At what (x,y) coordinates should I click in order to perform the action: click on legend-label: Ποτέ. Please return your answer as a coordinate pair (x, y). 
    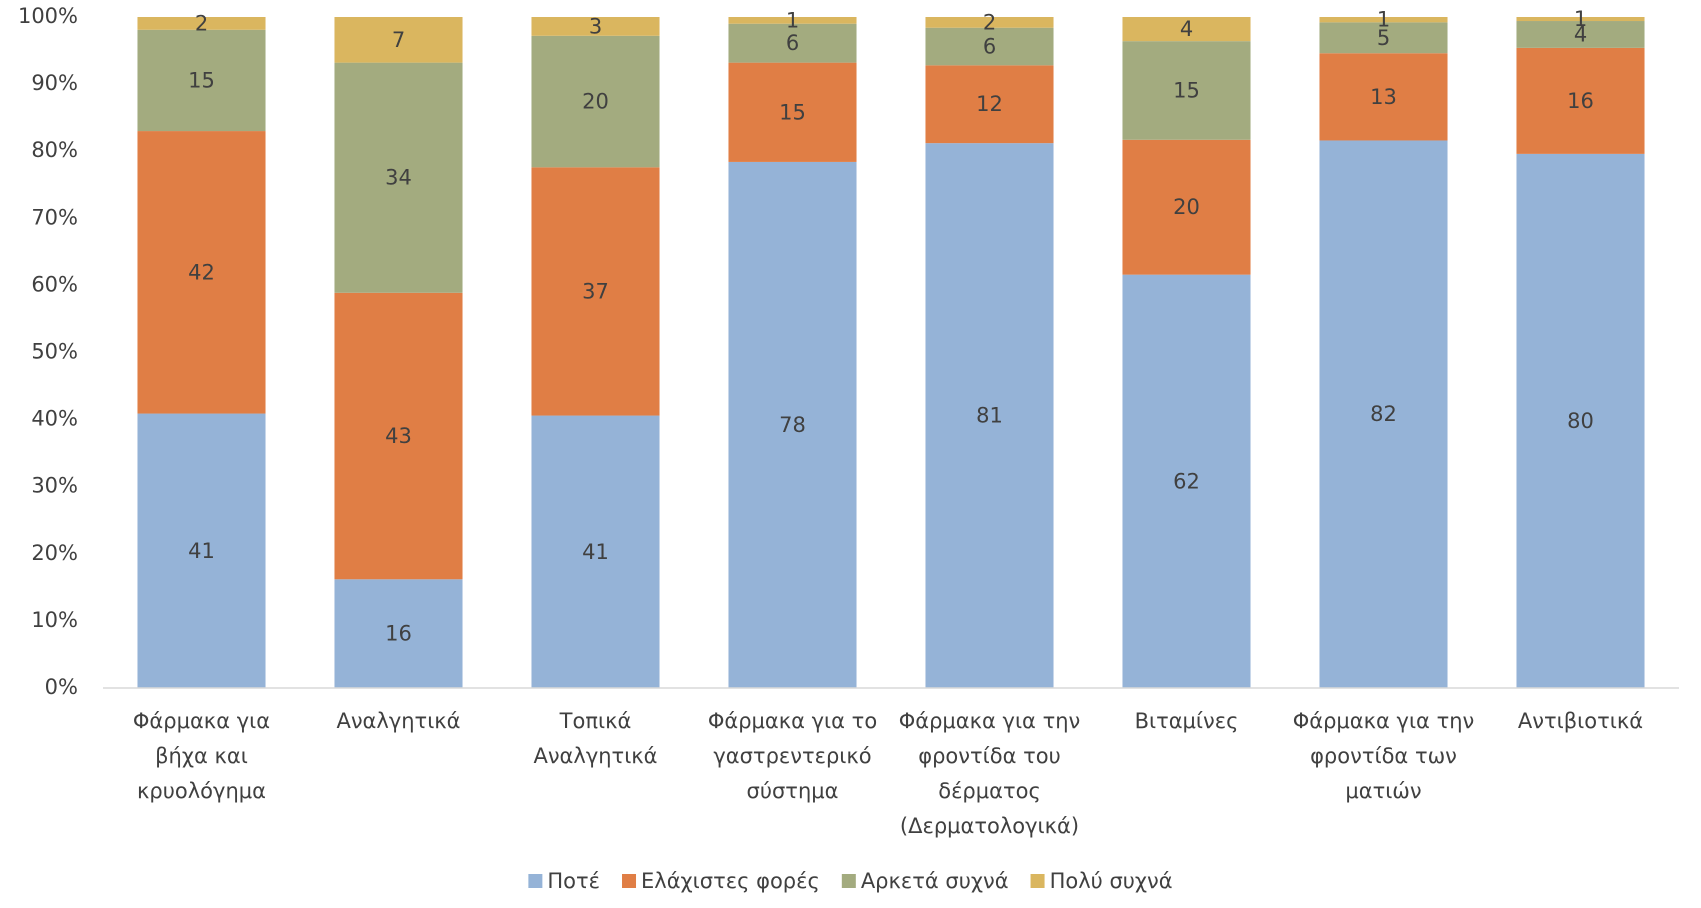
    Looking at the image, I should click on (573, 881).